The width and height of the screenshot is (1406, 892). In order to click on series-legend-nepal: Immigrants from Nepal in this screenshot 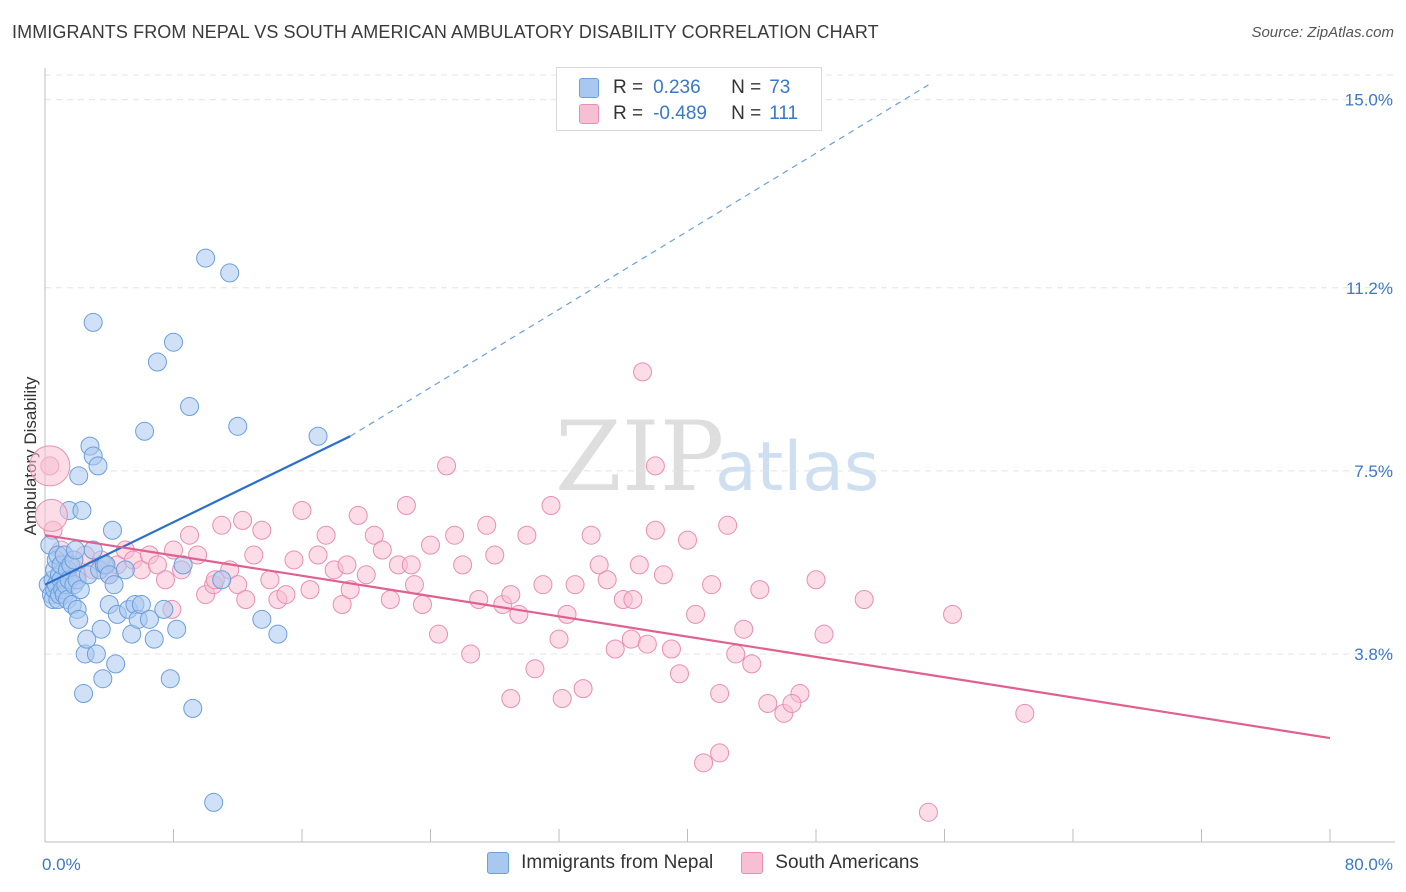, I will do `click(600, 863)`.